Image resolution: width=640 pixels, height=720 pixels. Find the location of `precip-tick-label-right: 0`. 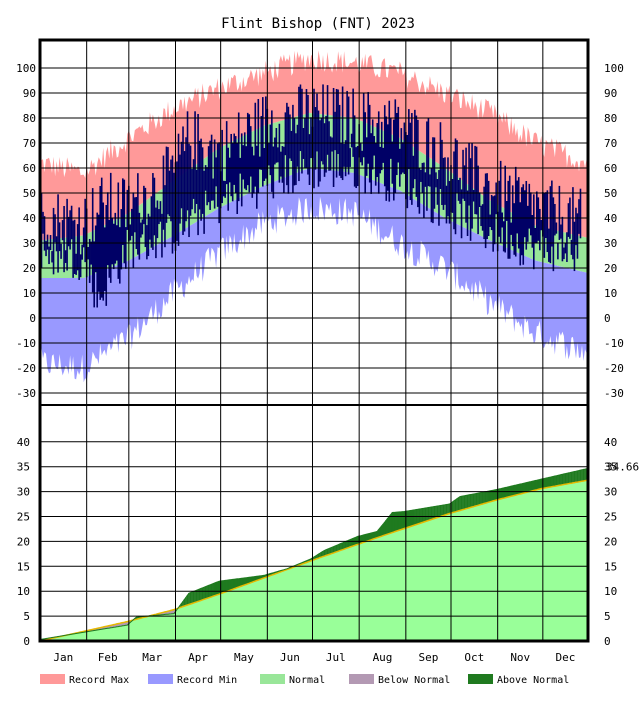

precip-tick-label-right: 0 is located at coordinates (607, 641).